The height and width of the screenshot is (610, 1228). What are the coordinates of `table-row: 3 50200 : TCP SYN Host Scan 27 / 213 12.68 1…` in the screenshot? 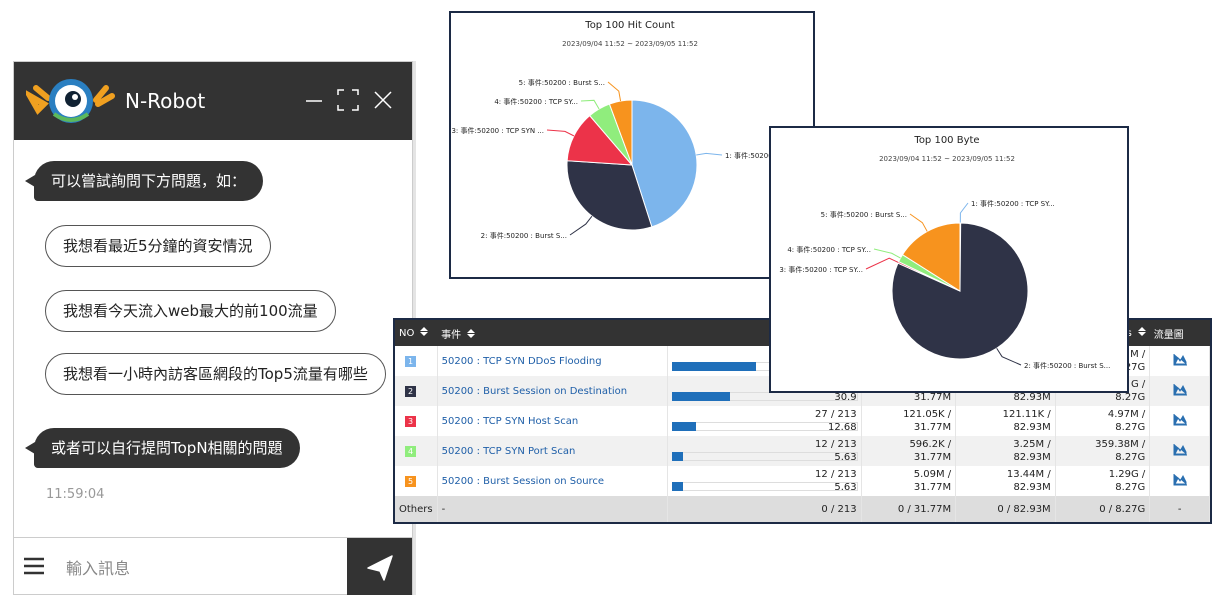 It's located at (802, 421).